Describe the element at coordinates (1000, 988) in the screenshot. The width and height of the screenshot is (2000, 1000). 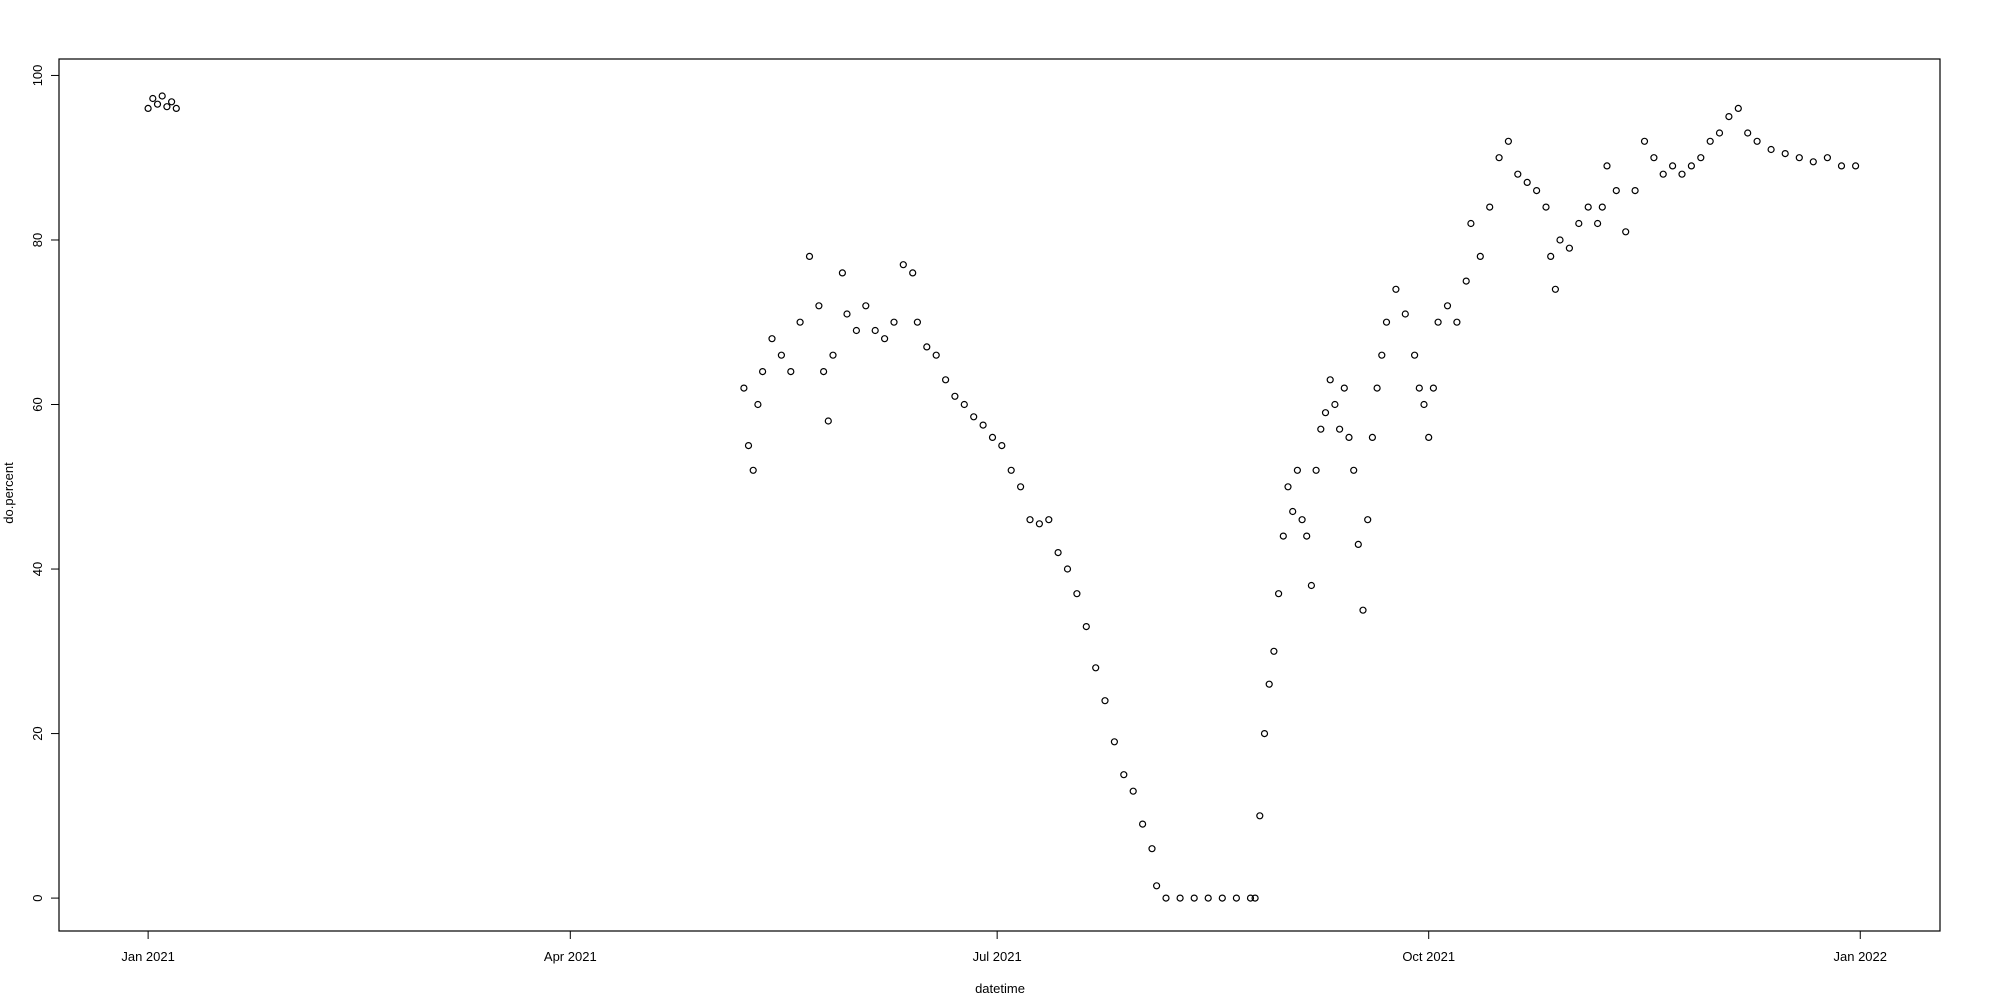
I see `x-axis-label: datetime` at that location.